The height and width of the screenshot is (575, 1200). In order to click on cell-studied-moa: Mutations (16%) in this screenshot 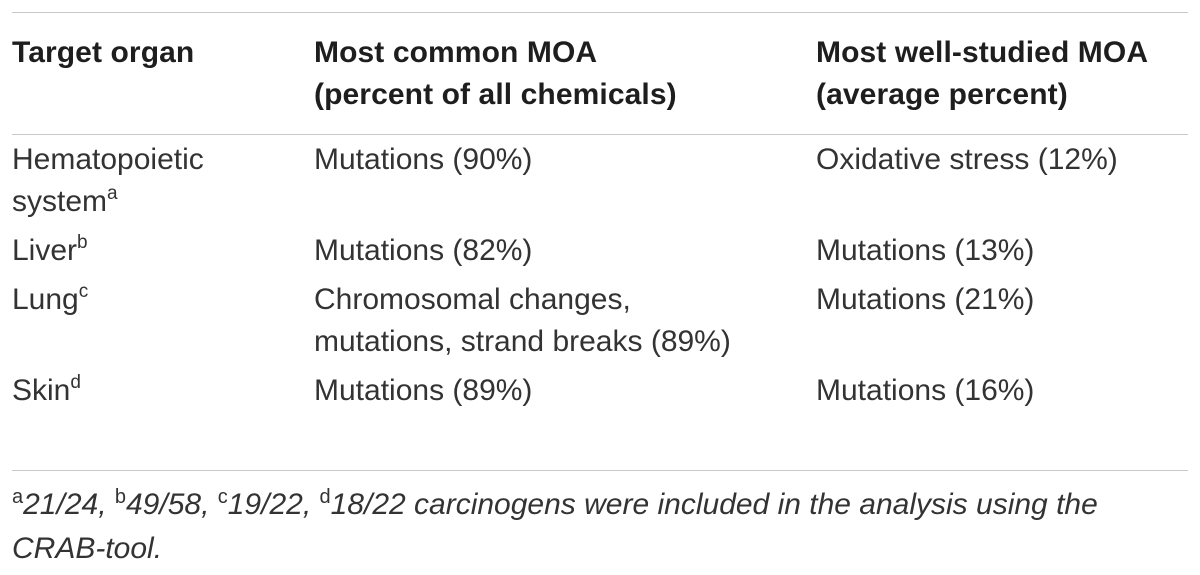, I will do `click(1002, 387)`.